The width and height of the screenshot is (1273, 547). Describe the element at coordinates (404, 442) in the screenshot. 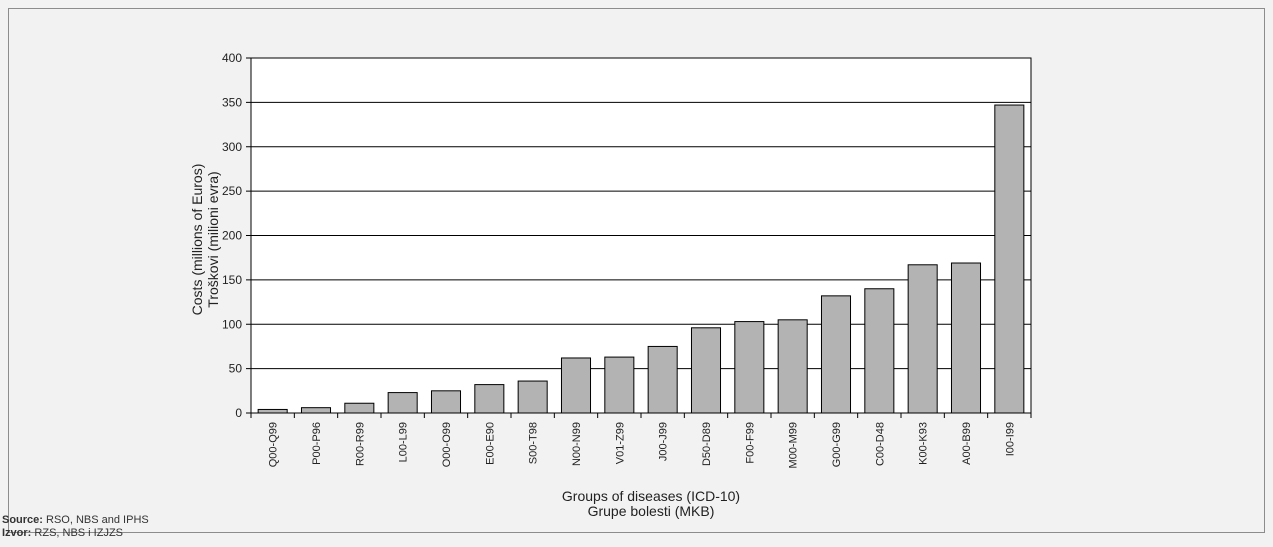

I see `x-tick-label: L00-L99` at that location.